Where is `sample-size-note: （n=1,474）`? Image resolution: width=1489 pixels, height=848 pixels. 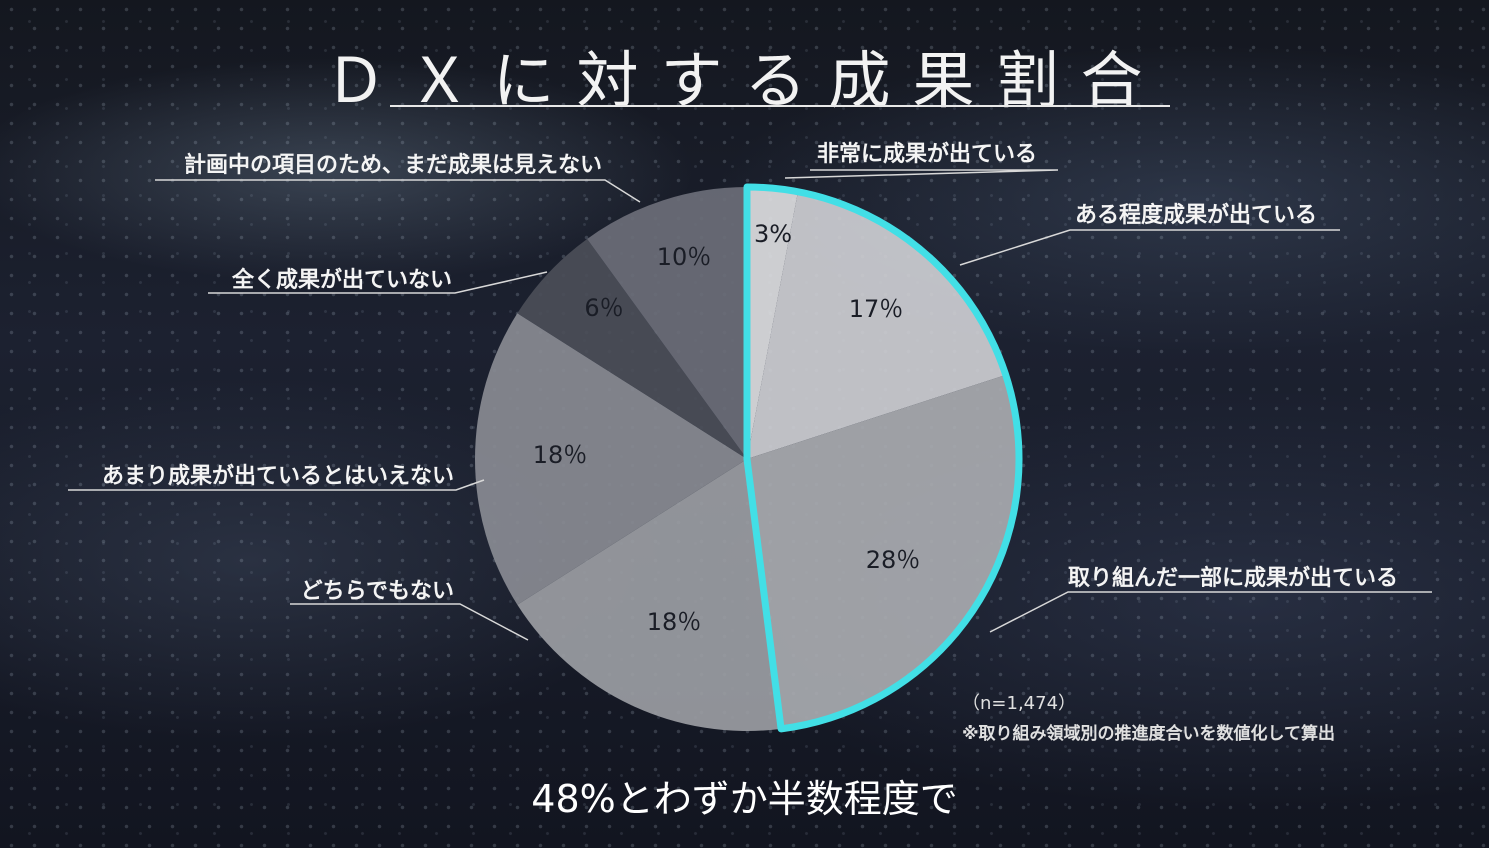
sample-size-note: （n=1,474） is located at coordinates (1019, 703).